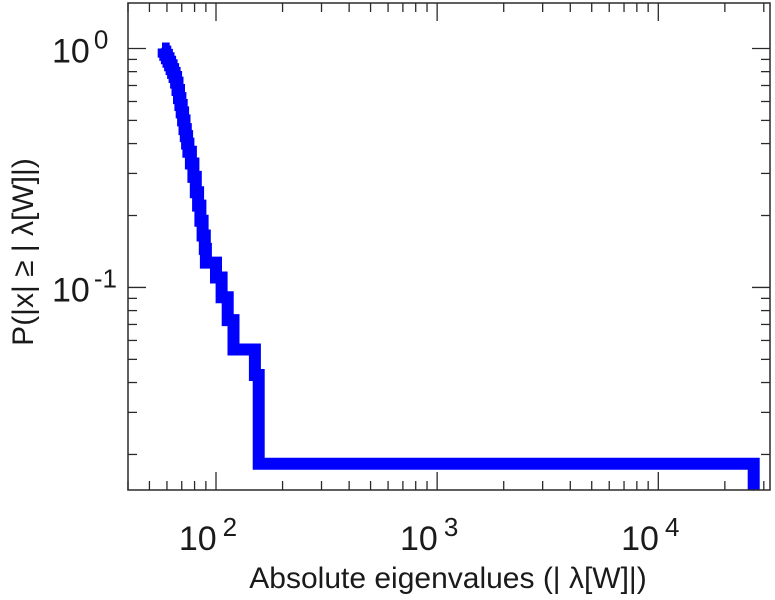  Describe the element at coordinates (208, 535) in the screenshot. I see `x-tick-label: 10 2` at that location.